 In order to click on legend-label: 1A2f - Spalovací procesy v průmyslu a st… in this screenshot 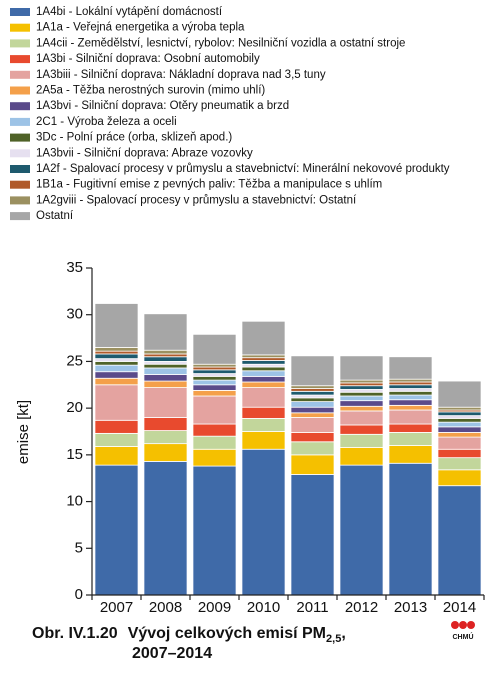, I will do `click(243, 169)`.